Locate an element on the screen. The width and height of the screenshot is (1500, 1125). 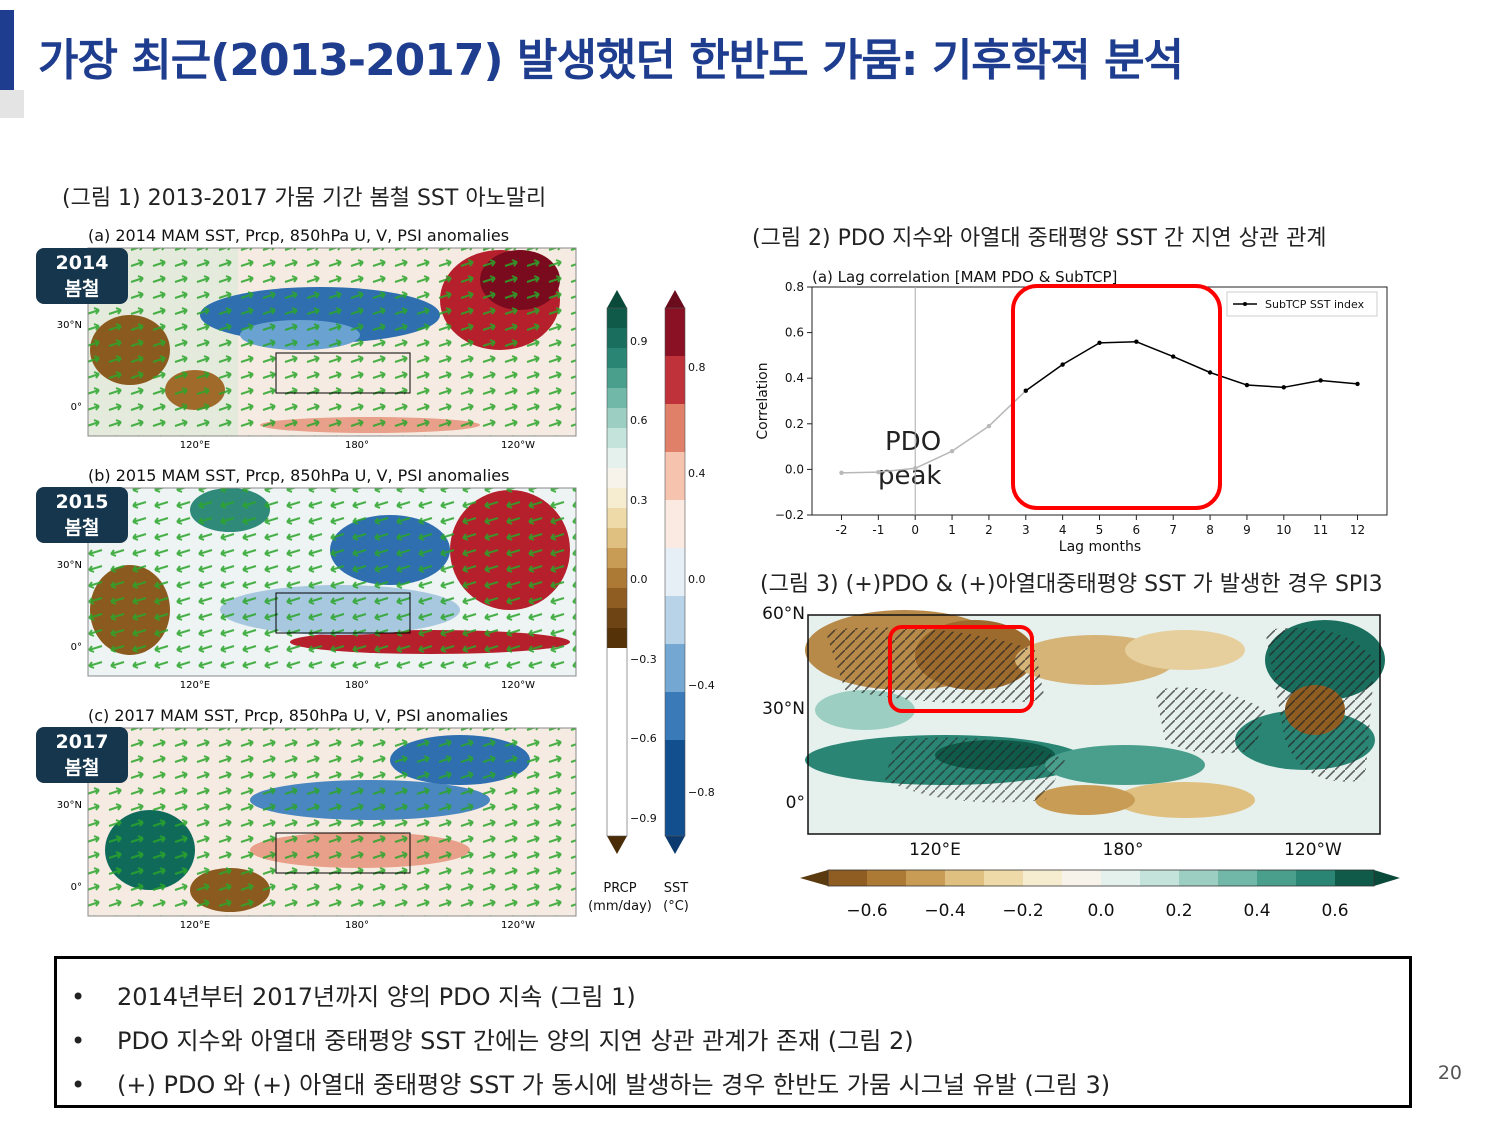
prcp-tick-1: 0.6 is located at coordinates (639, 420).